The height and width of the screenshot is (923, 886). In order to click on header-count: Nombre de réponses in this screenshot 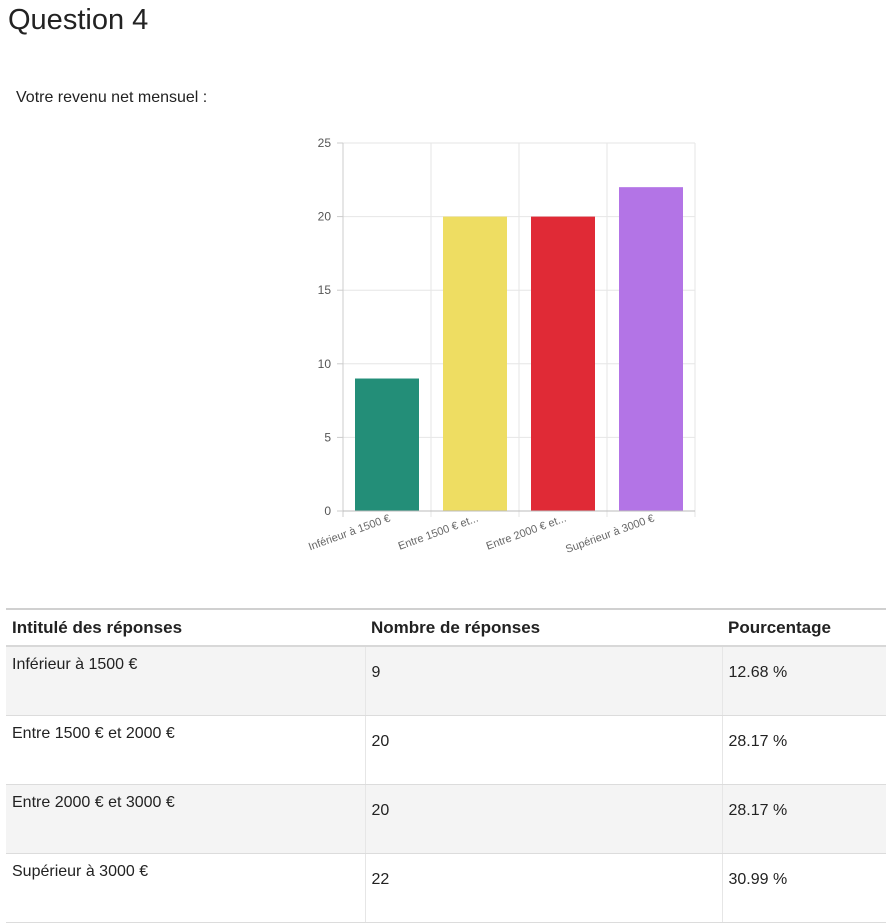, I will do `click(543, 627)`.